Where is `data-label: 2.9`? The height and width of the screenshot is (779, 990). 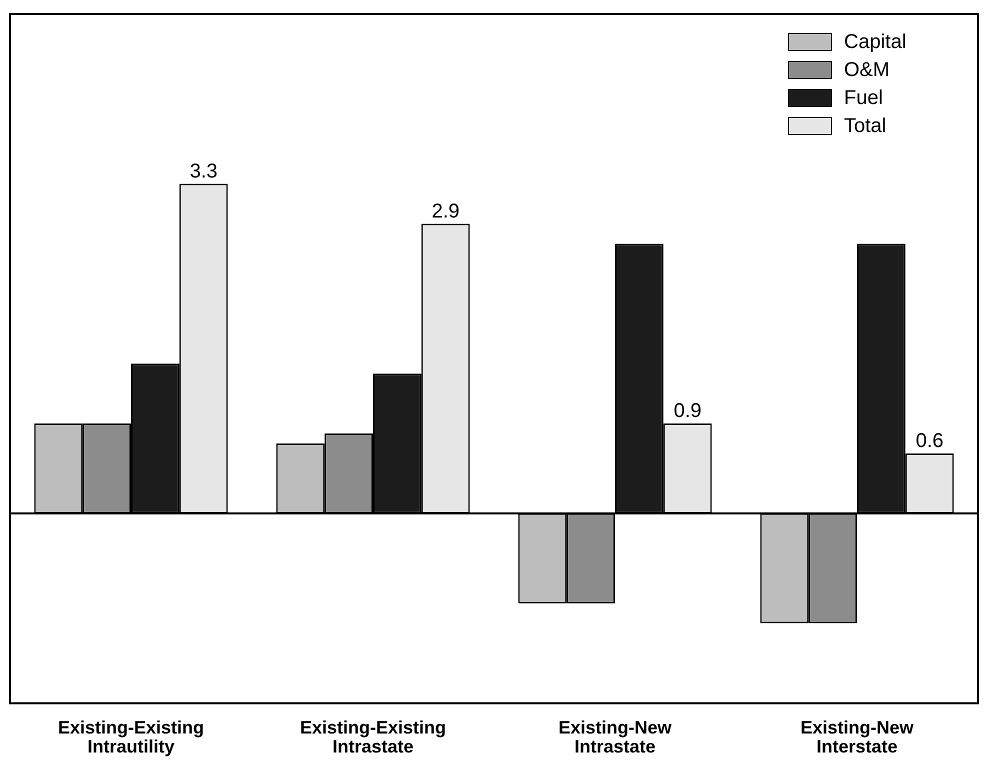
data-label: 2.9 is located at coordinates (446, 211).